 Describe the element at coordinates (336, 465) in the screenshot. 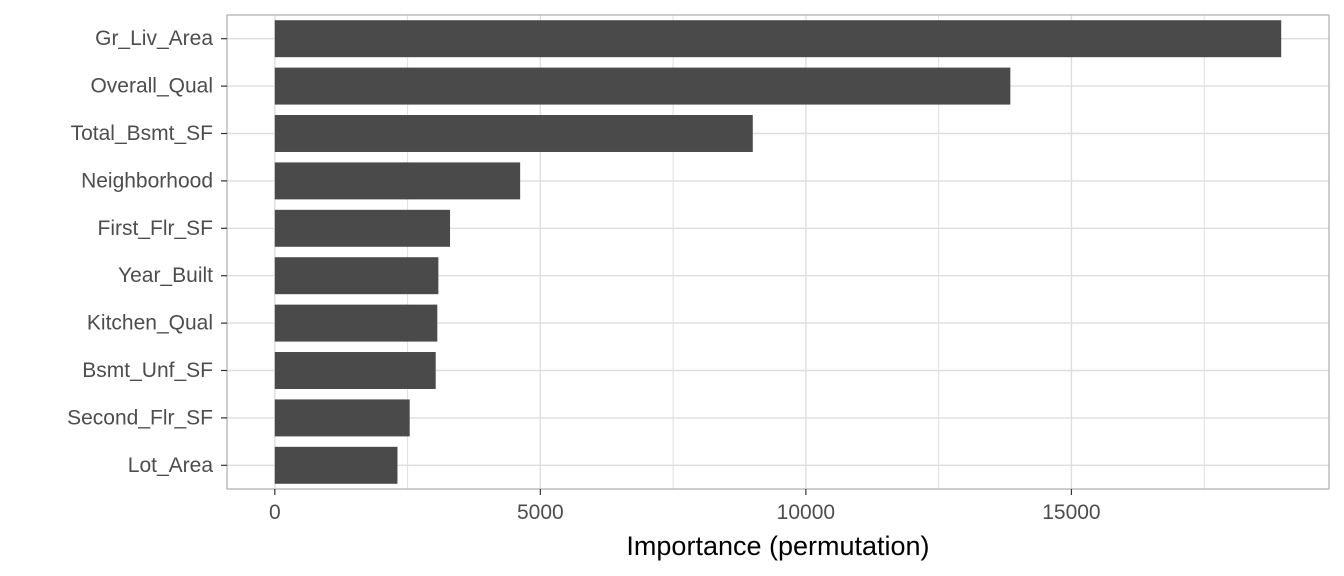

I see `bar-Lot_Area` at that location.